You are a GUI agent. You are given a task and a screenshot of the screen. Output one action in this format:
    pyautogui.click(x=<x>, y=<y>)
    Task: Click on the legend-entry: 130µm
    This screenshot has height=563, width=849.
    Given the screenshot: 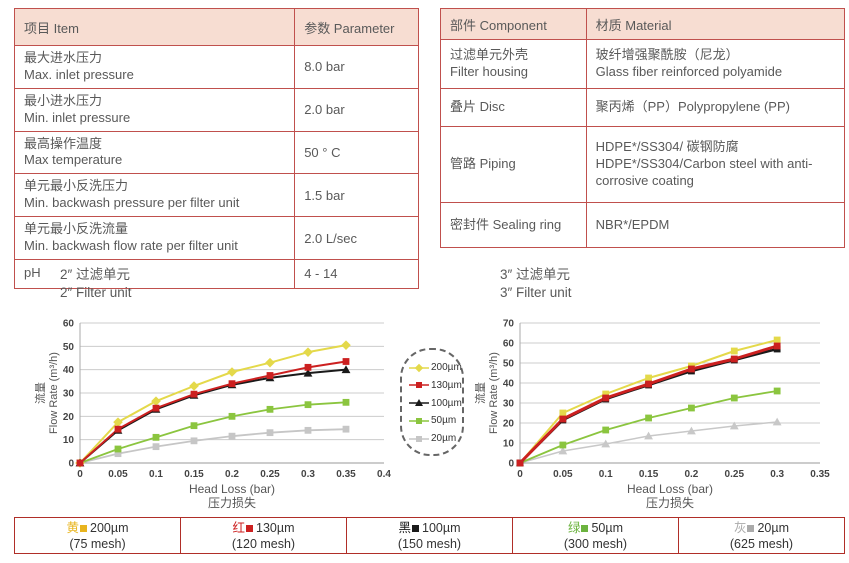 What is the action you would take?
    pyautogui.click(x=435, y=385)
    